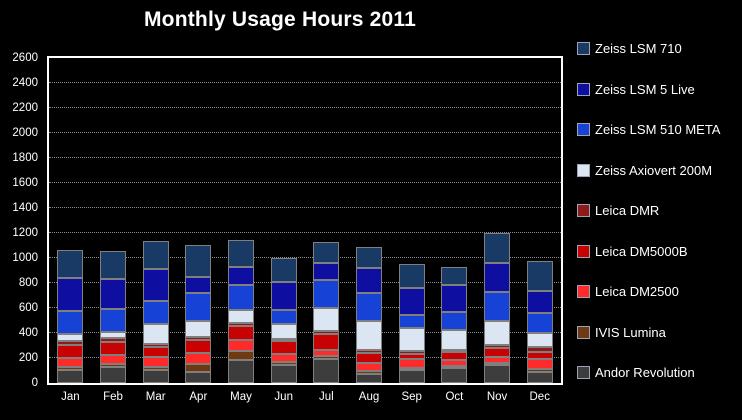 The height and width of the screenshot is (420, 742). Describe the element at coordinates (645, 89) in the screenshot. I see `legend-label: Zeiss LSM 5 Live` at that location.